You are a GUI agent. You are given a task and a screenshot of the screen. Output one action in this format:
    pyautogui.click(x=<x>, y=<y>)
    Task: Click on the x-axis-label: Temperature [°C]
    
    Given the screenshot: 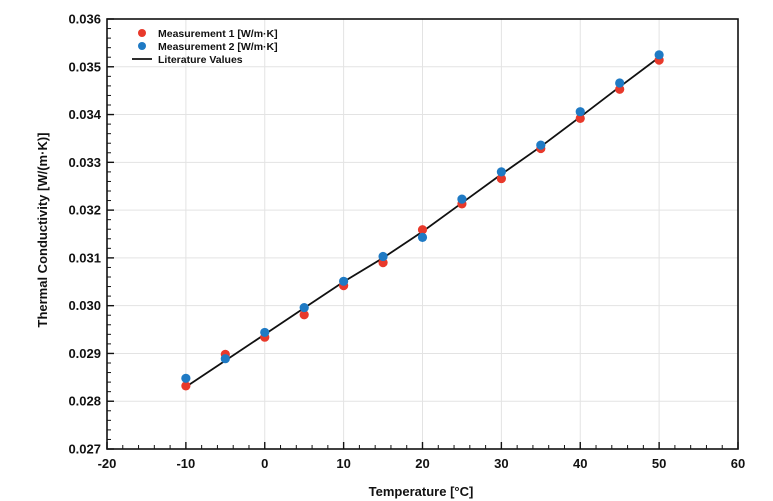 What is the action you would take?
    pyautogui.click(x=421, y=491)
    